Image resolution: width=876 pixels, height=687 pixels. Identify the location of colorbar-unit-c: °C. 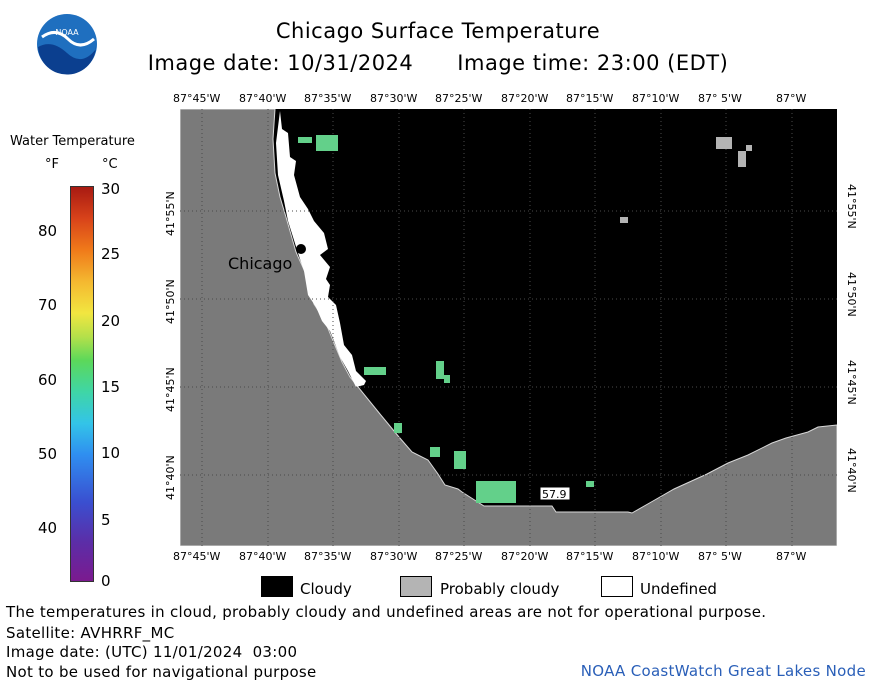
(110, 164).